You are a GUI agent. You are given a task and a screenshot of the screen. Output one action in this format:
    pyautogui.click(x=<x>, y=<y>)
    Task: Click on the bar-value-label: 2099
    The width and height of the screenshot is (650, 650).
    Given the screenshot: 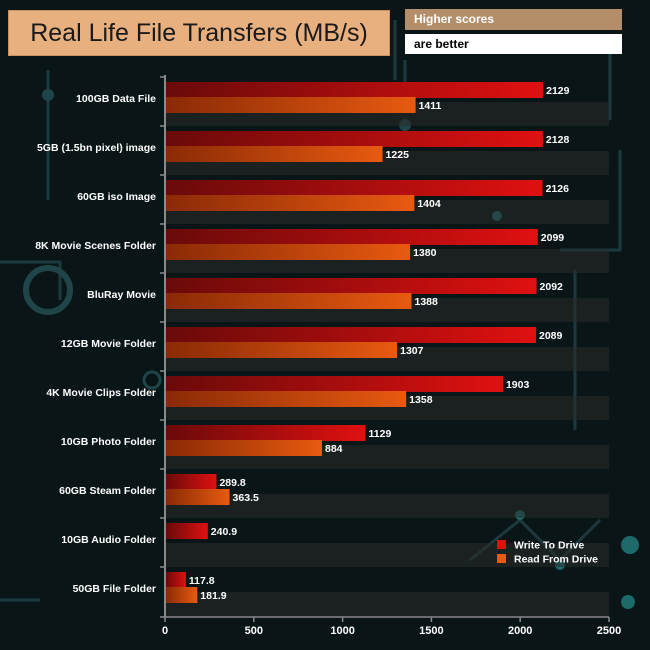 What is the action you would take?
    pyautogui.click(x=553, y=238)
    